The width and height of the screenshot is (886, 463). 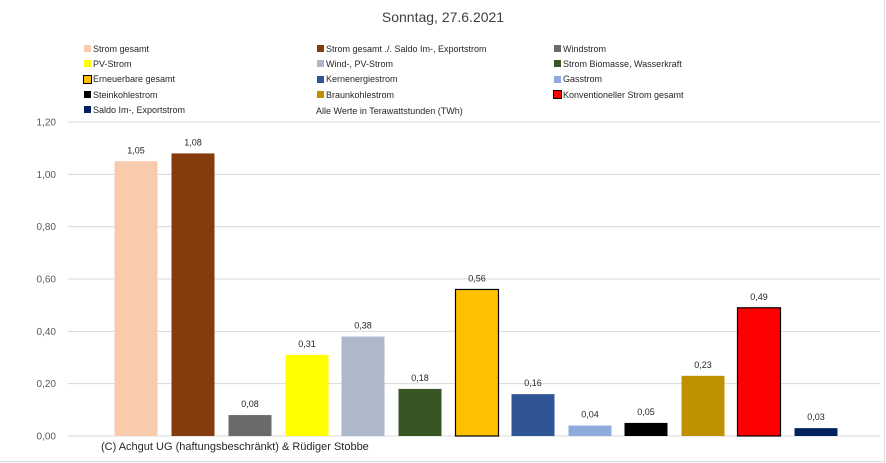 I want to click on legend-label: Gasstrom, so click(x=583, y=79).